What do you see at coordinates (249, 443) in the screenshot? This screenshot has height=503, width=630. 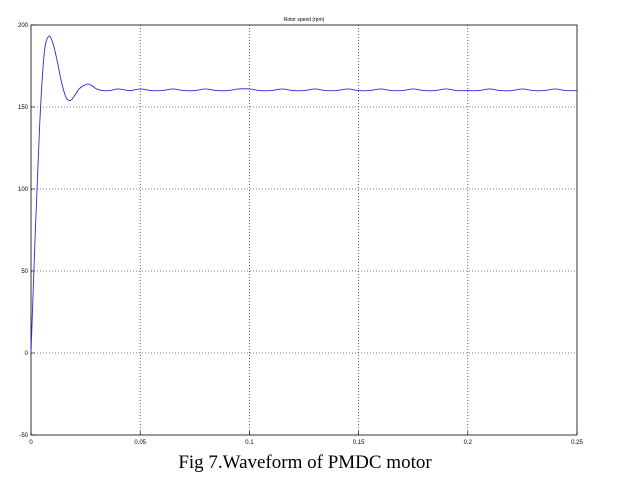 I see `x-tick-label: 0.1` at bounding box center [249, 443].